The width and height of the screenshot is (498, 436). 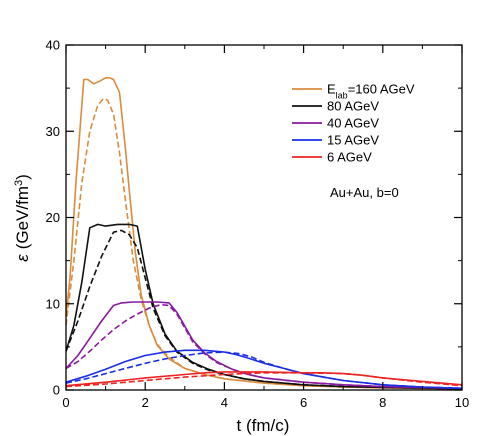 I want to click on y-tick-label: 20, so click(x=53, y=217).